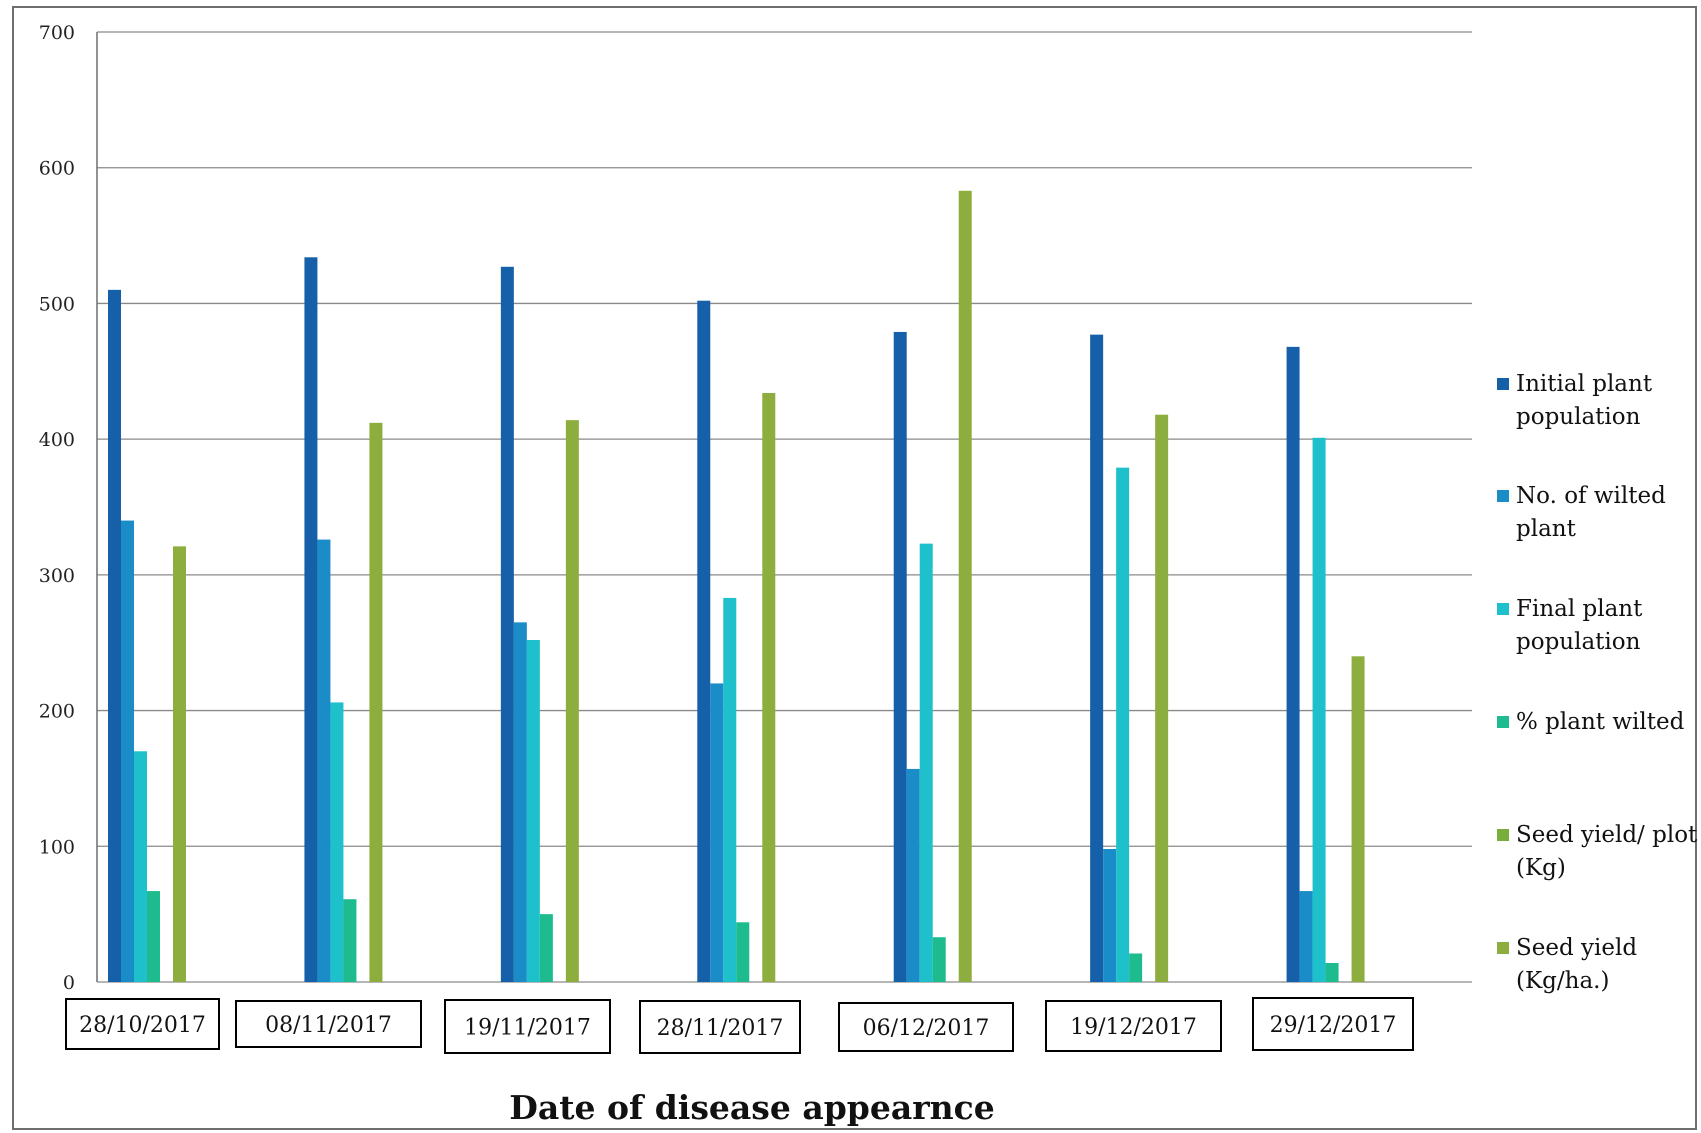 The height and width of the screenshot is (1133, 1701). I want to click on y-tick-label: 700, so click(57, 33).